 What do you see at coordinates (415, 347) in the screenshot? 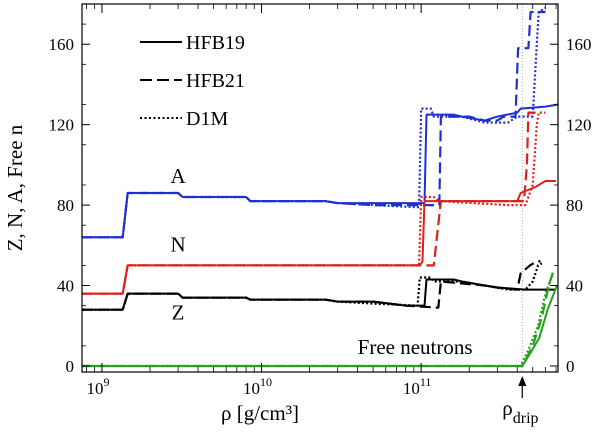
I see `curve-label-free-neutrons: Free neutrons` at bounding box center [415, 347].